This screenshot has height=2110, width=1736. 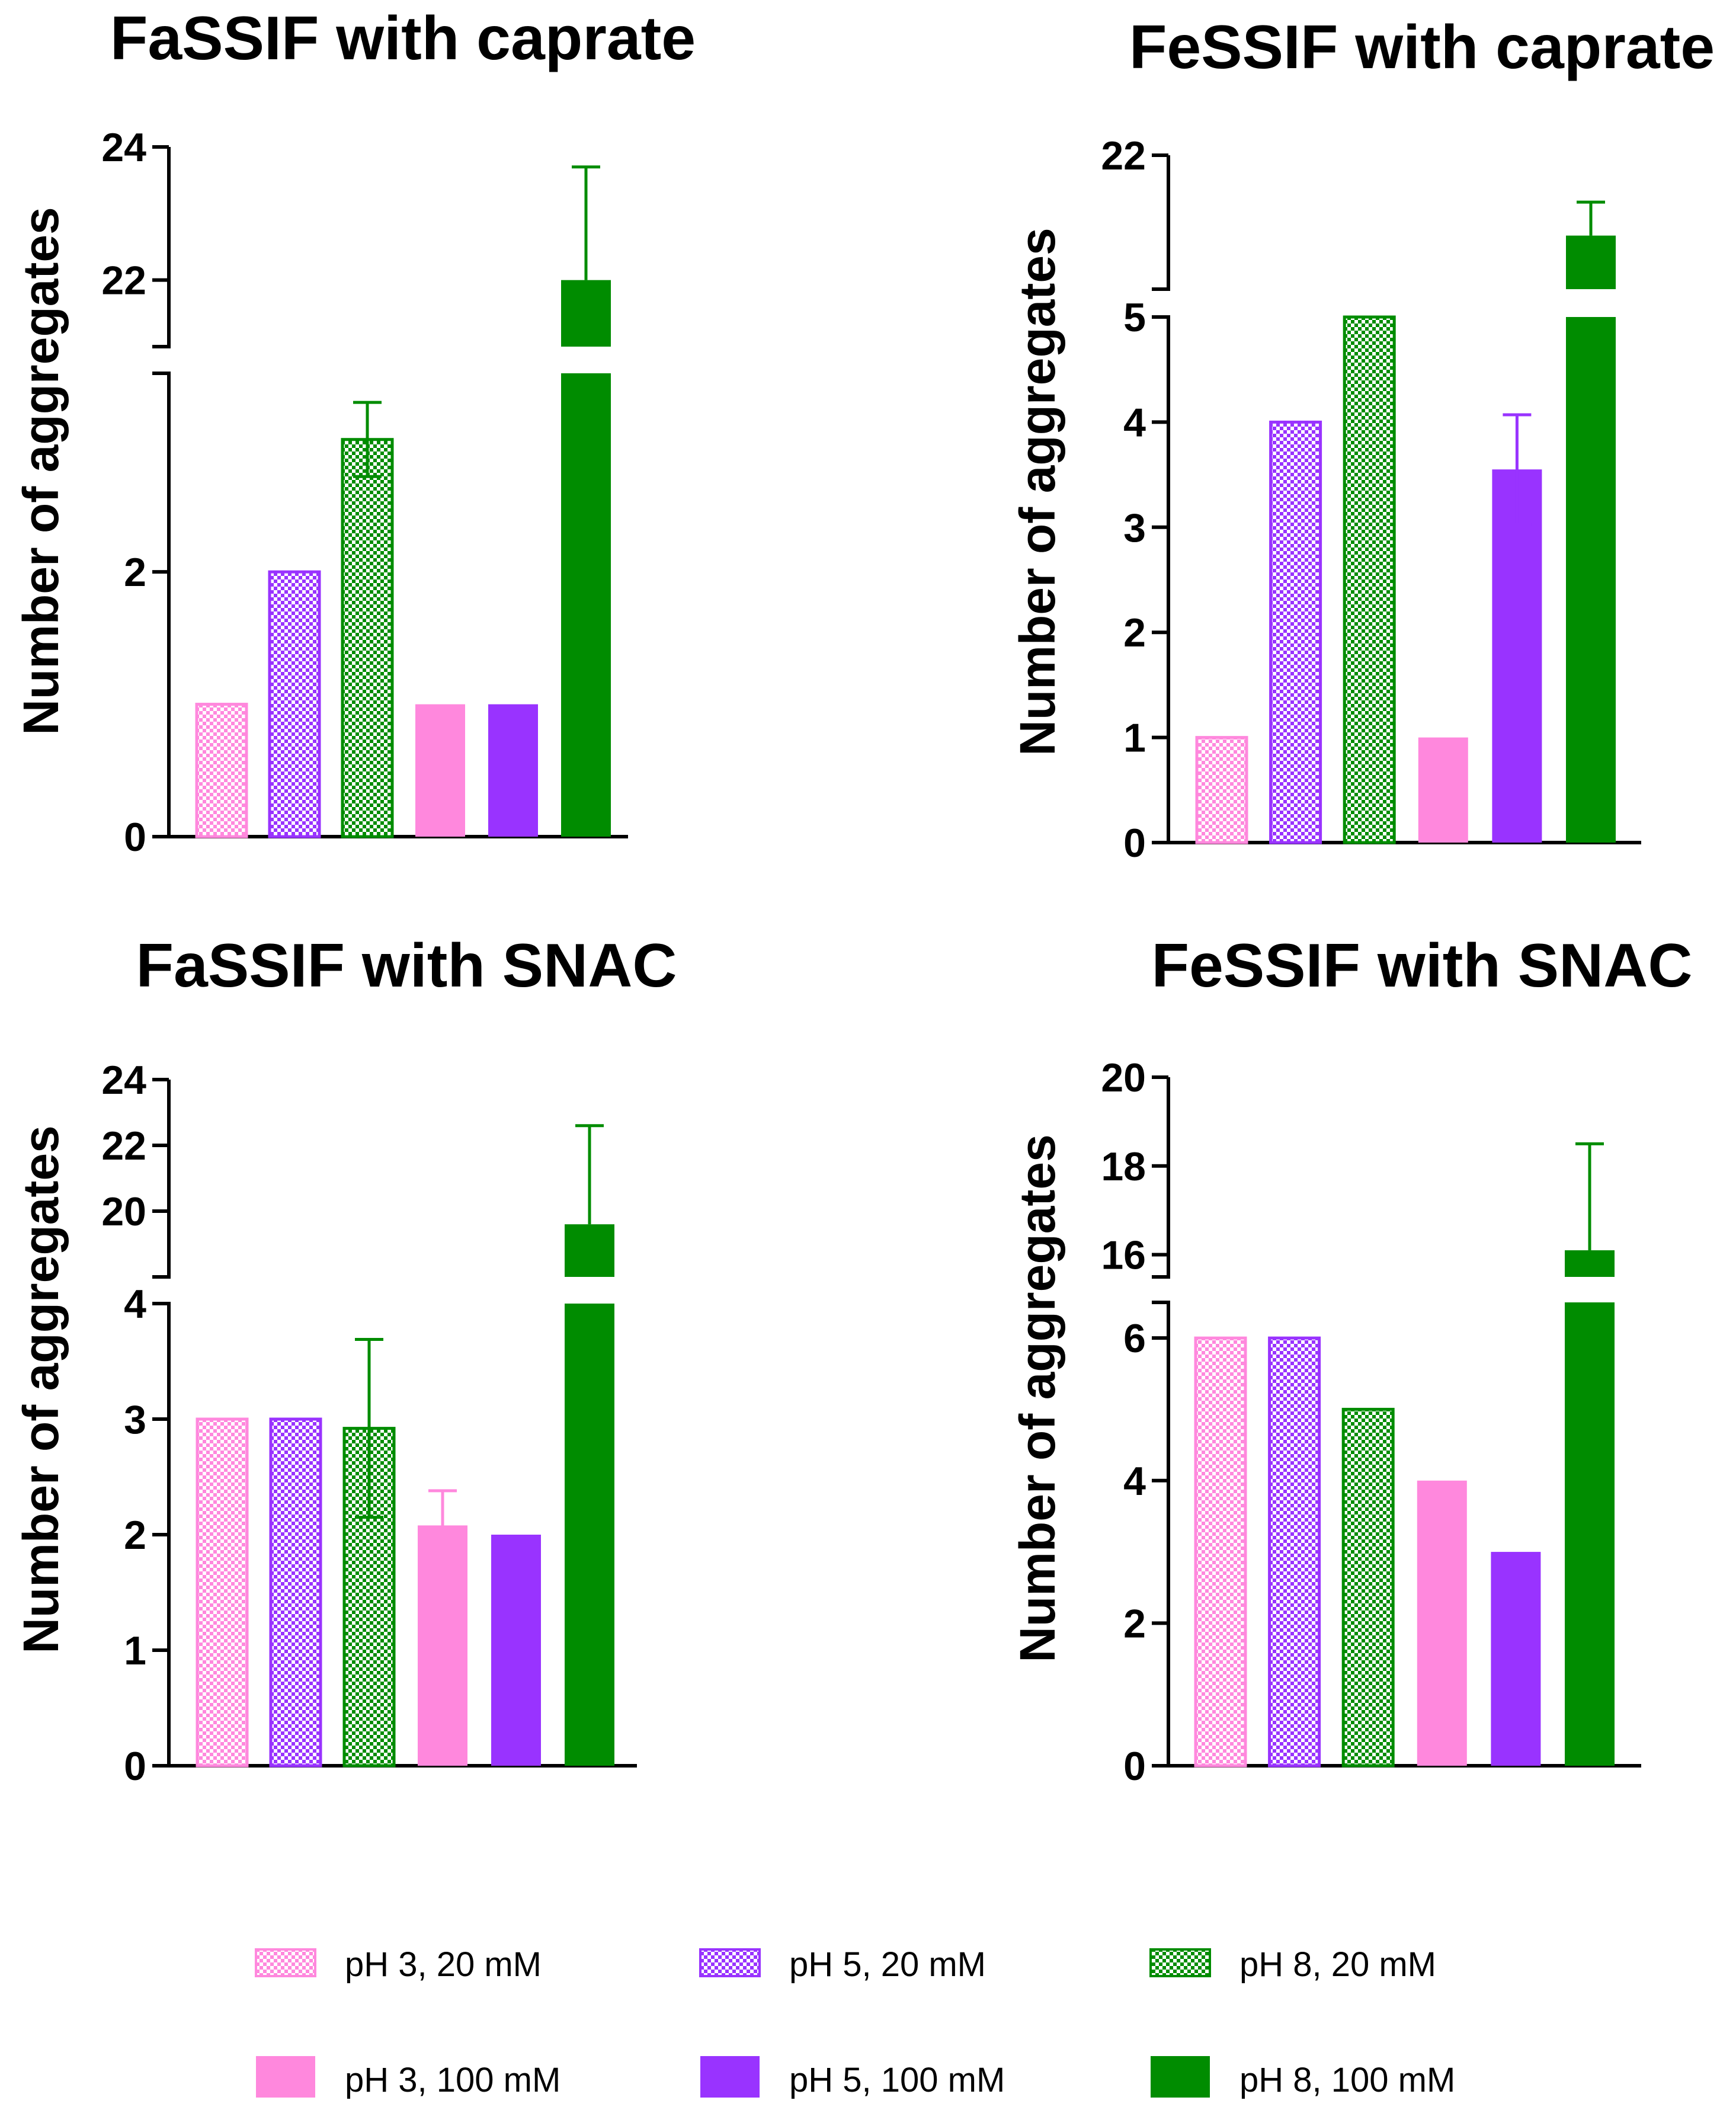 What do you see at coordinates (406, 965) in the screenshot?
I see `chart-title: FaSSIF with SNAC` at bounding box center [406, 965].